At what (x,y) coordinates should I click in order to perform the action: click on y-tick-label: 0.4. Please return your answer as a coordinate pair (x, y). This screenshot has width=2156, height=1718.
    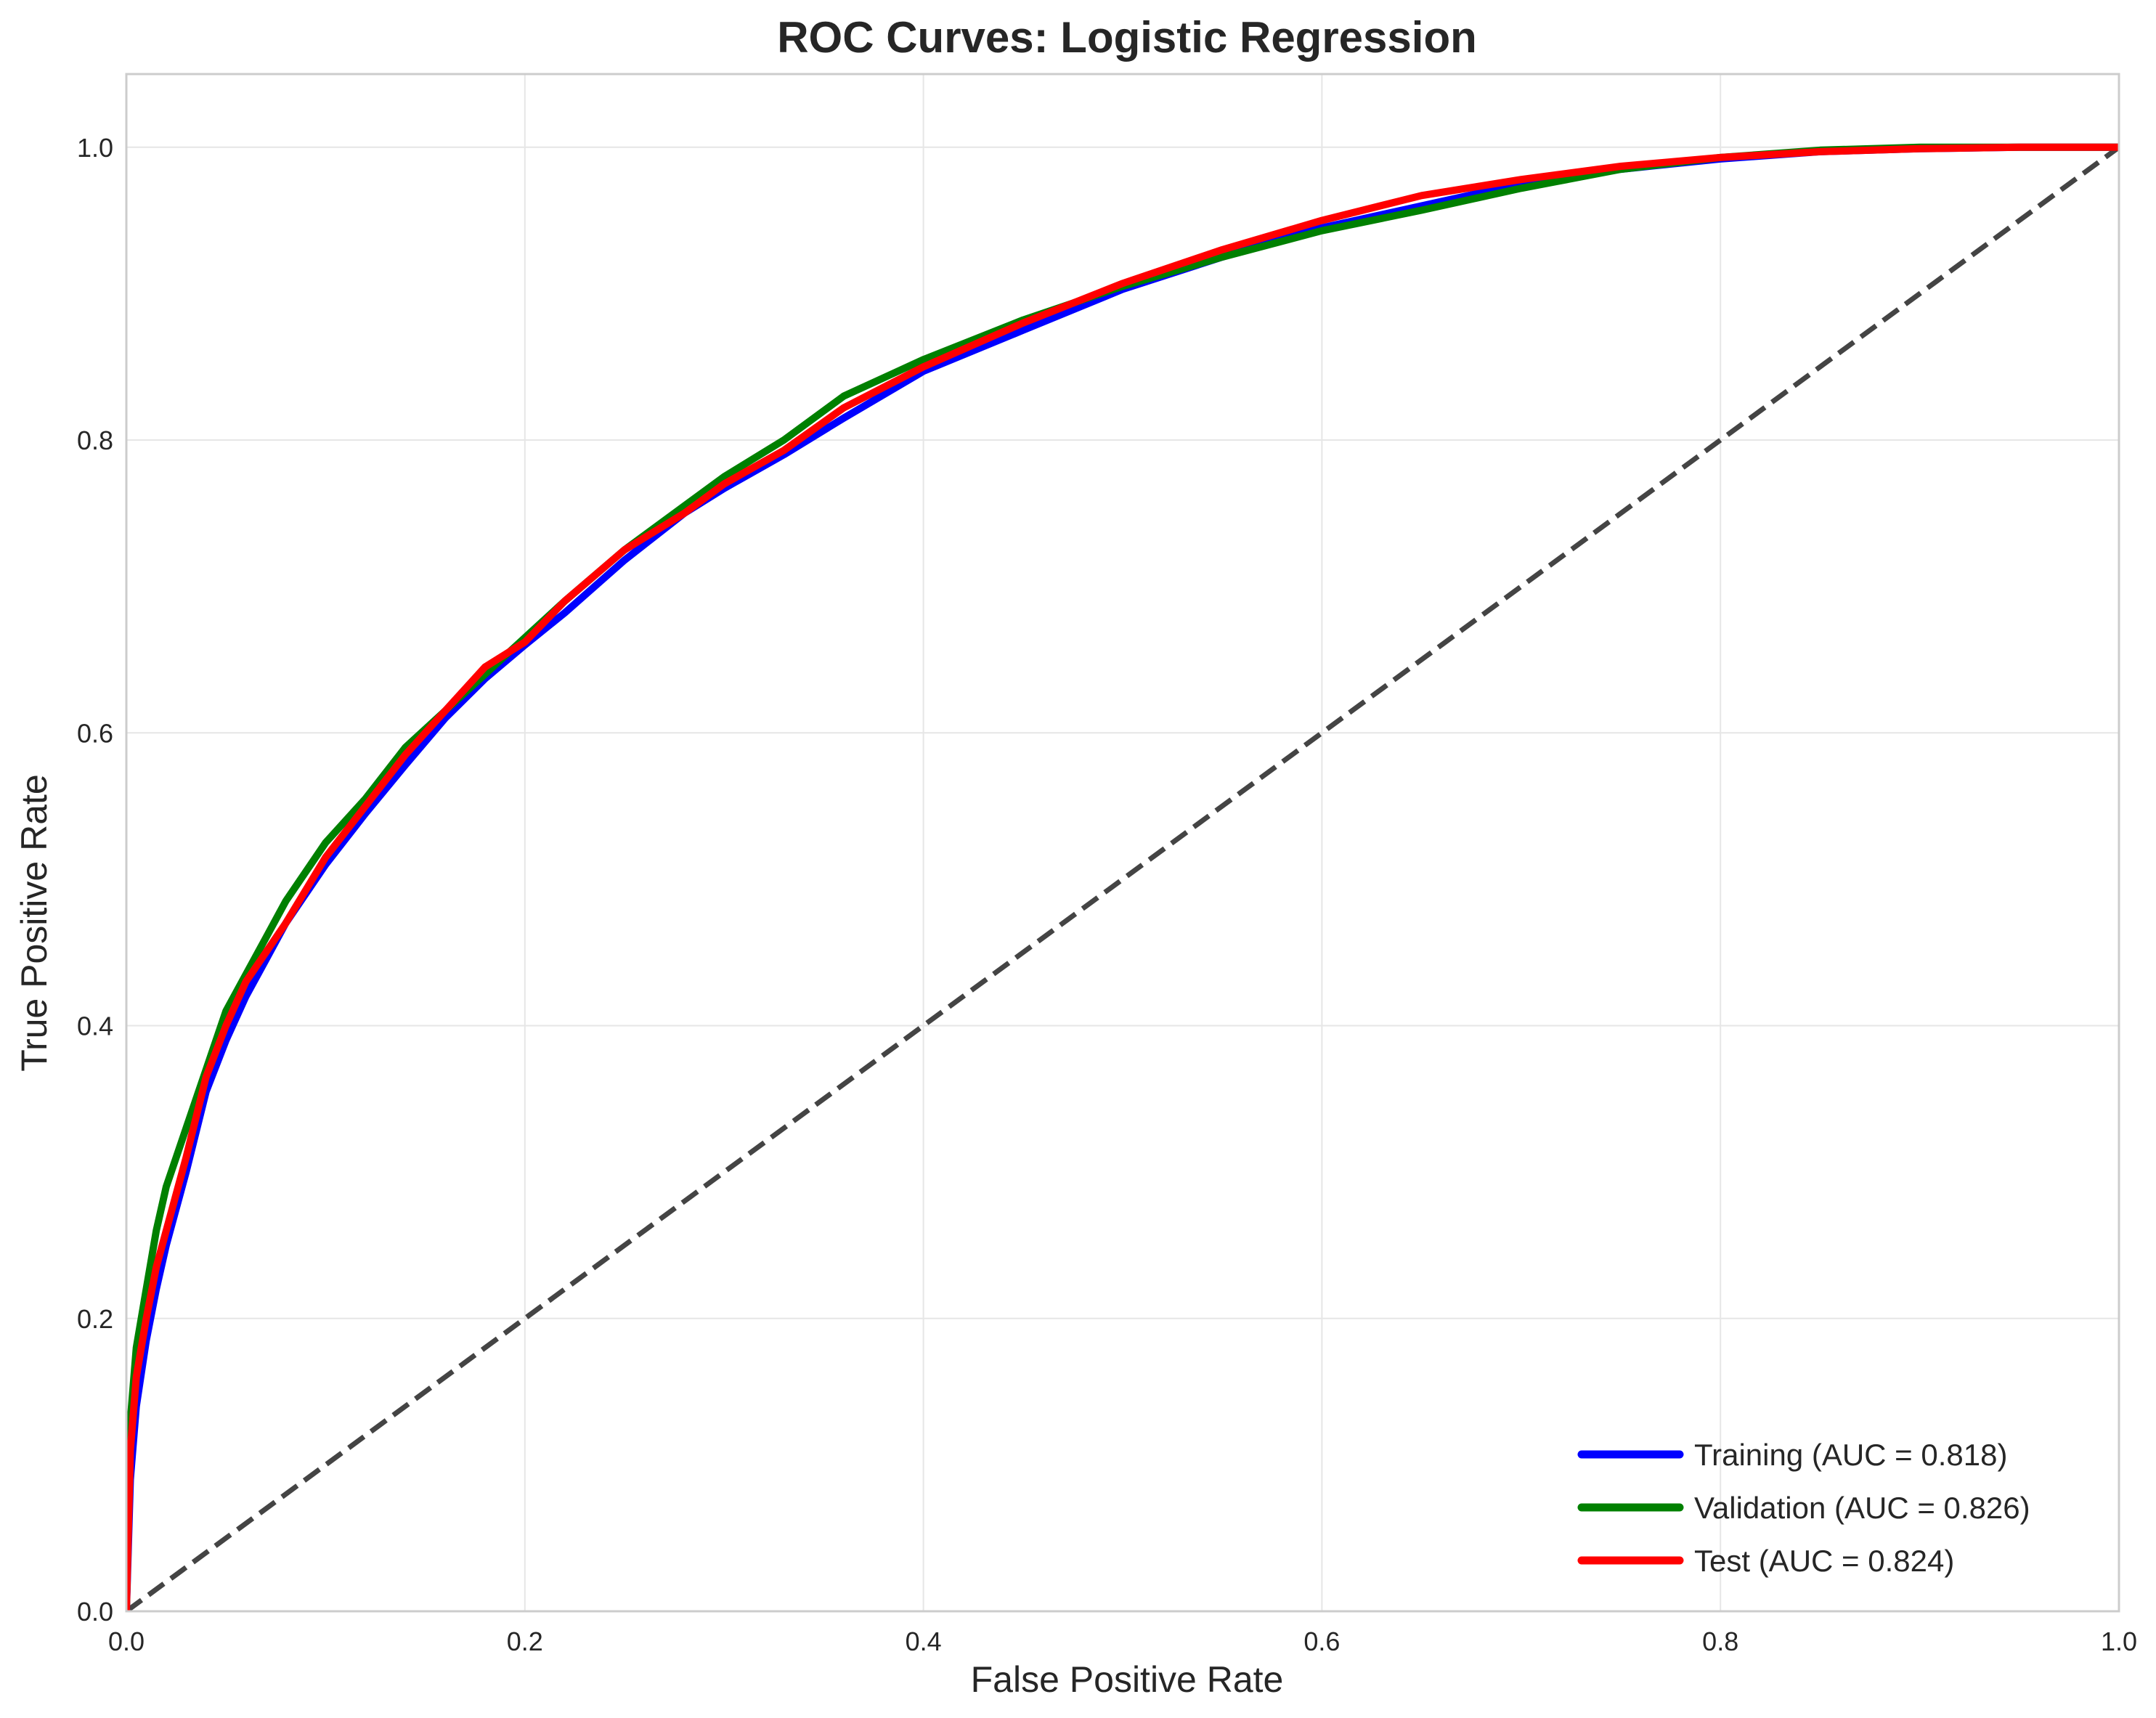
    Looking at the image, I should click on (95, 1026).